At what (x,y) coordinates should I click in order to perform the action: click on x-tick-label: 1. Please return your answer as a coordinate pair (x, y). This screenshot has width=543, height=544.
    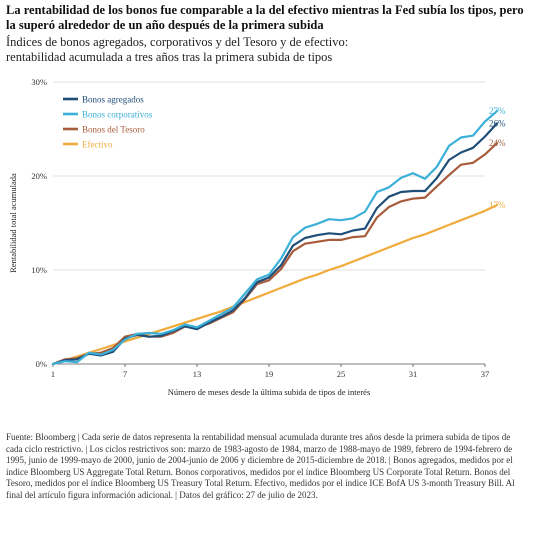
    Looking at the image, I should click on (53, 374).